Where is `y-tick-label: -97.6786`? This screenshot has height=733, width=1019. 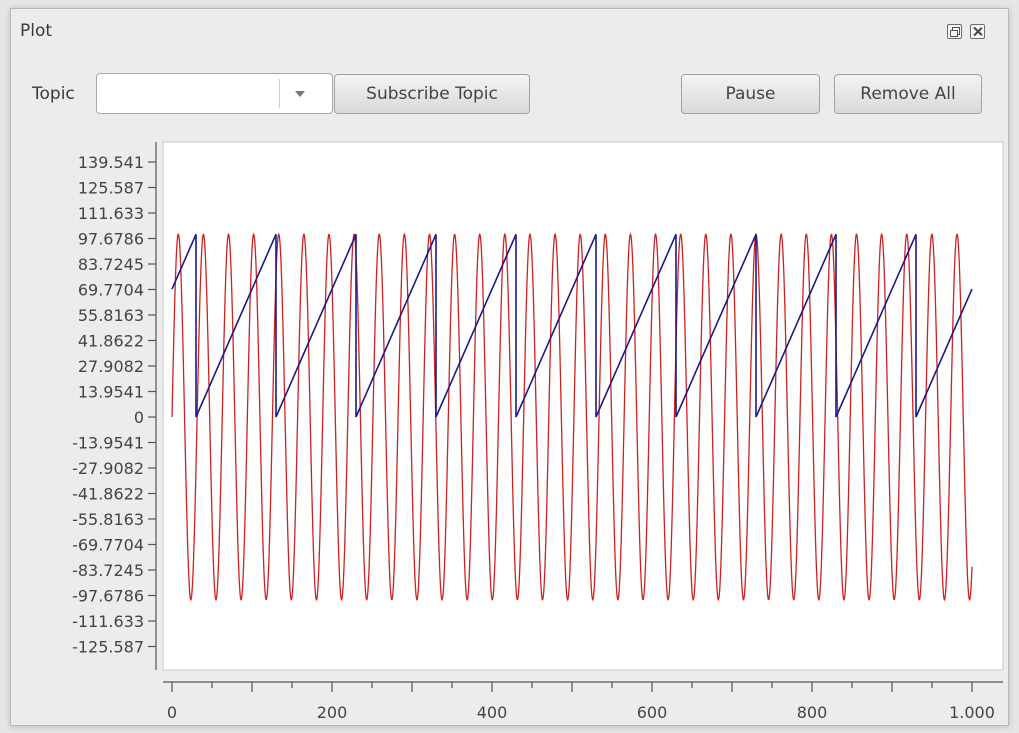 y-tick-label: -97.6786 is located at coordinates (108, 595).